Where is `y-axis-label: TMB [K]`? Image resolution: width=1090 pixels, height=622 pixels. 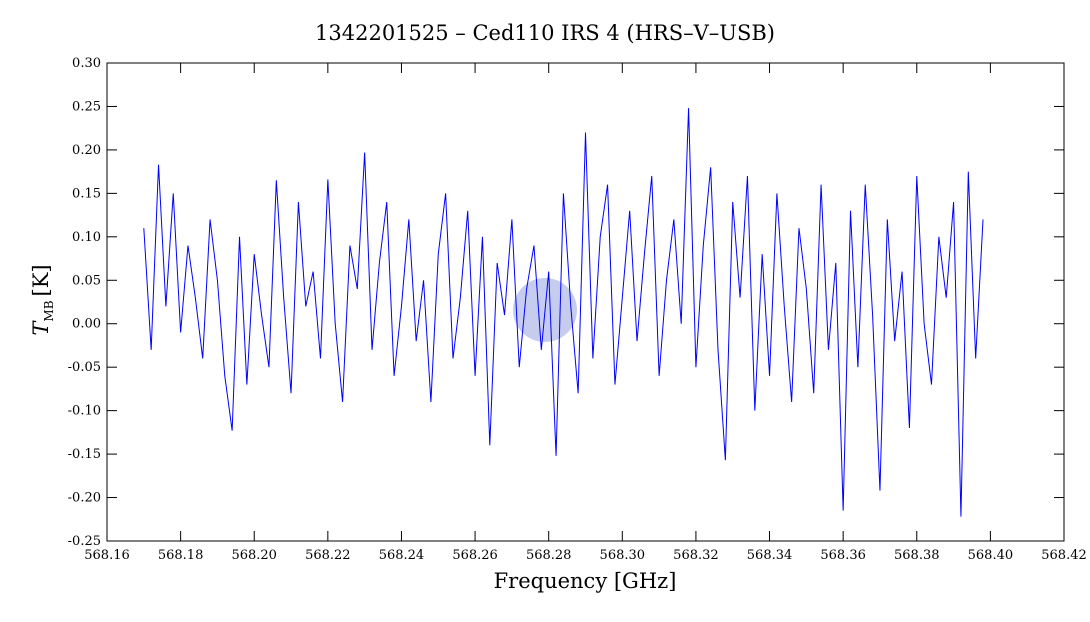
y-axis-label: TMB [K] is located at coordinates (42, 299).